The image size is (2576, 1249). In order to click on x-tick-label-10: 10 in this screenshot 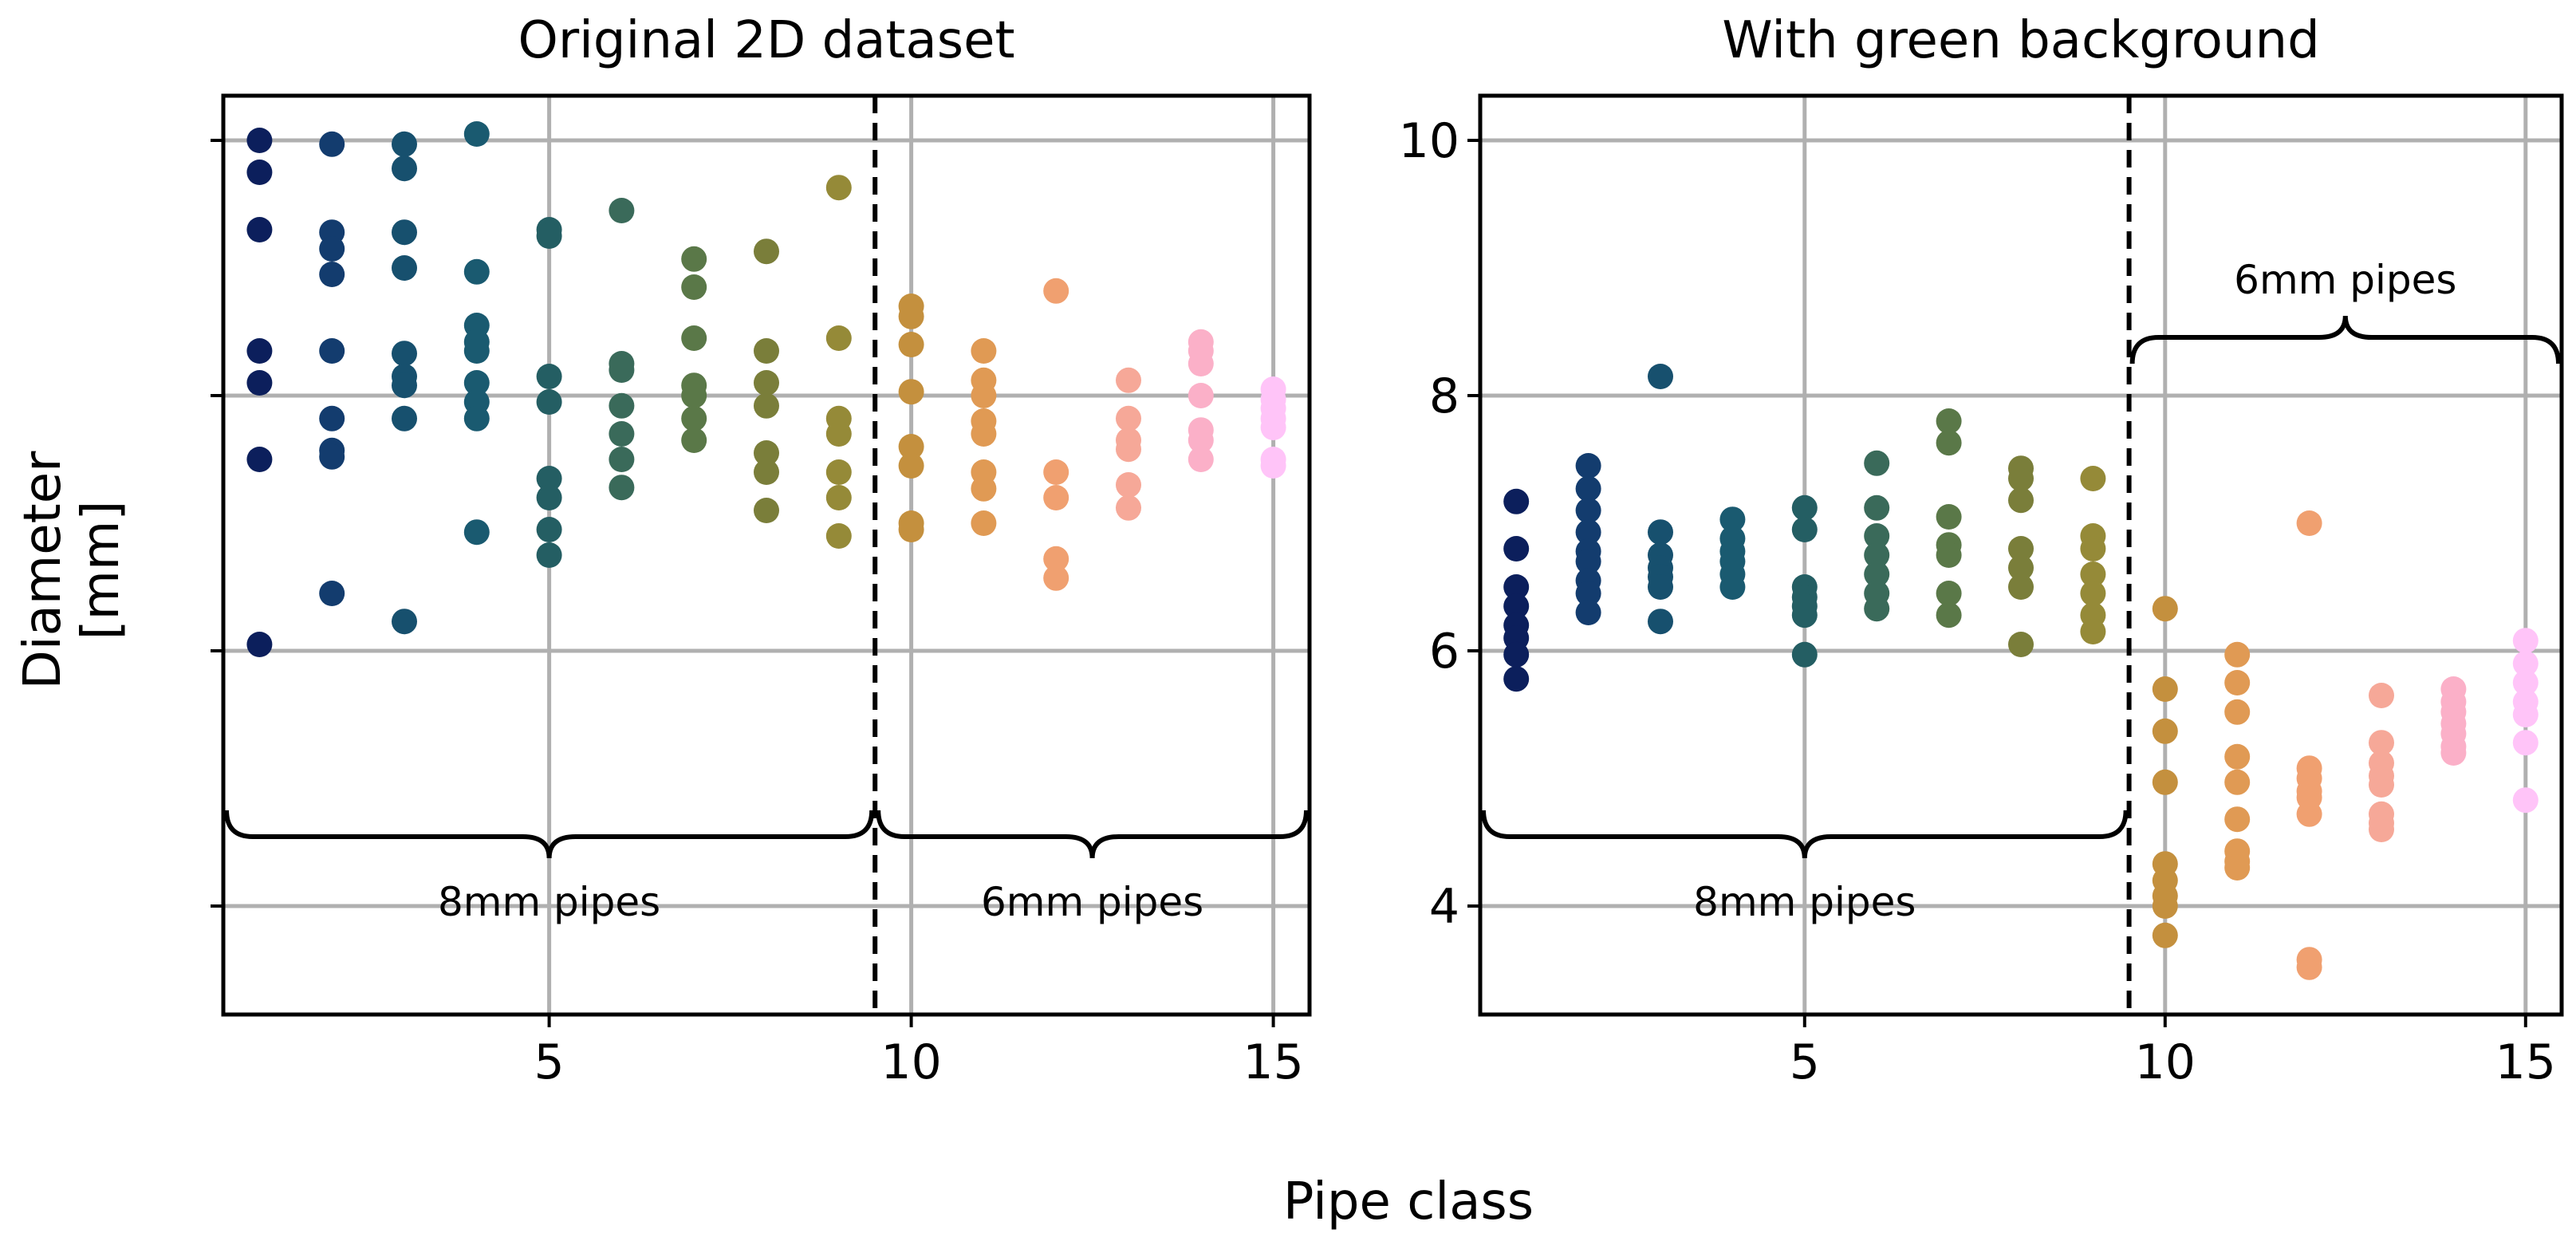, I will do `click(2165, 1062)`.